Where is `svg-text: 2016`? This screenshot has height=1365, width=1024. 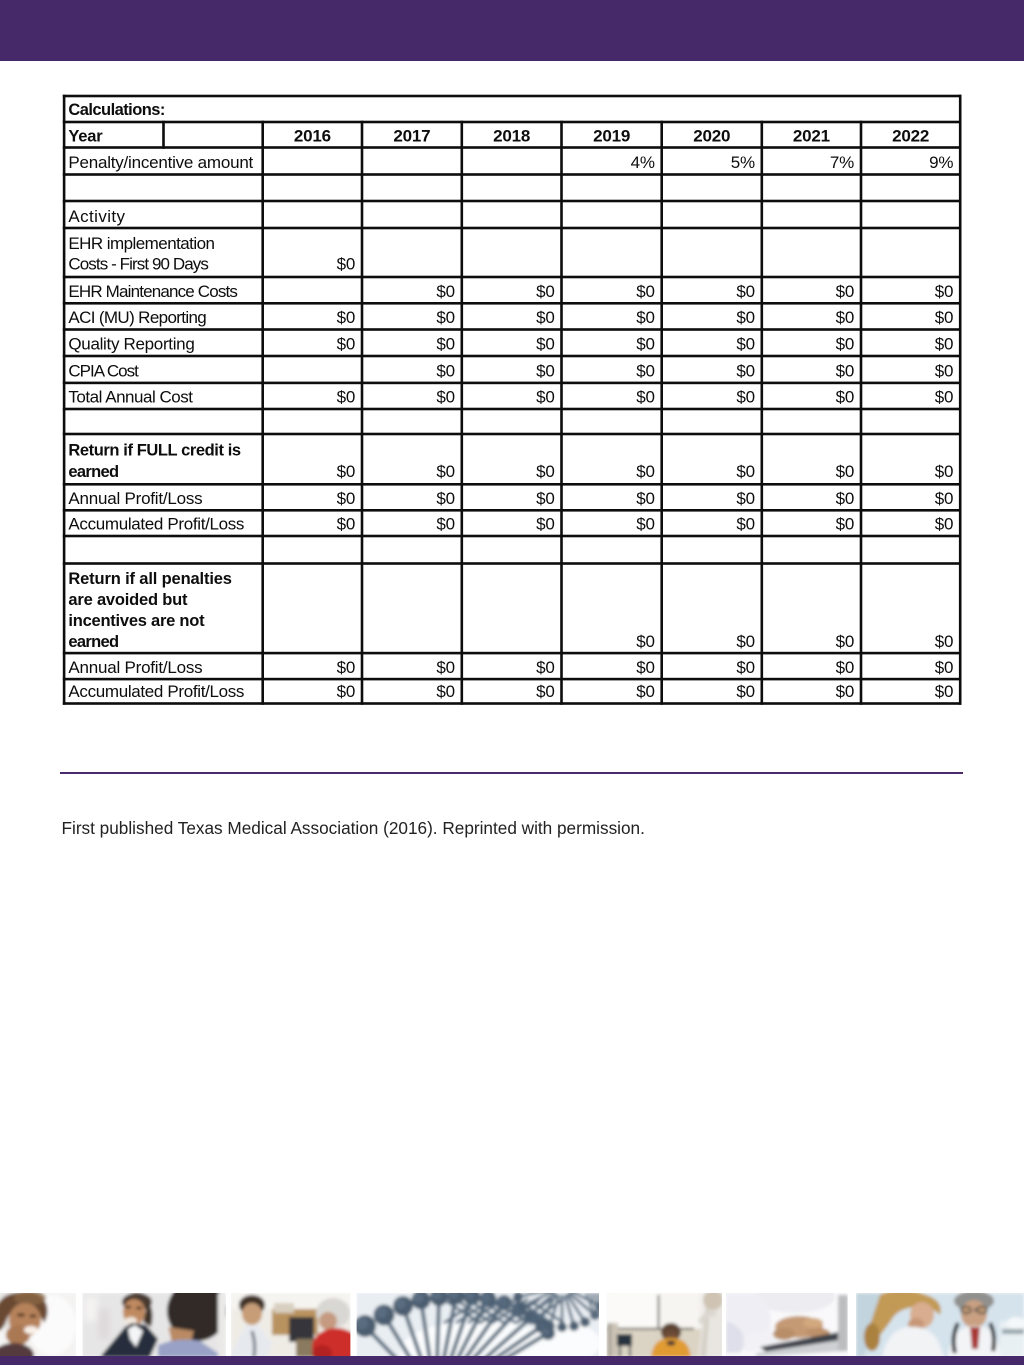
svg-text: 2016 is located at coordinates (312, 136).